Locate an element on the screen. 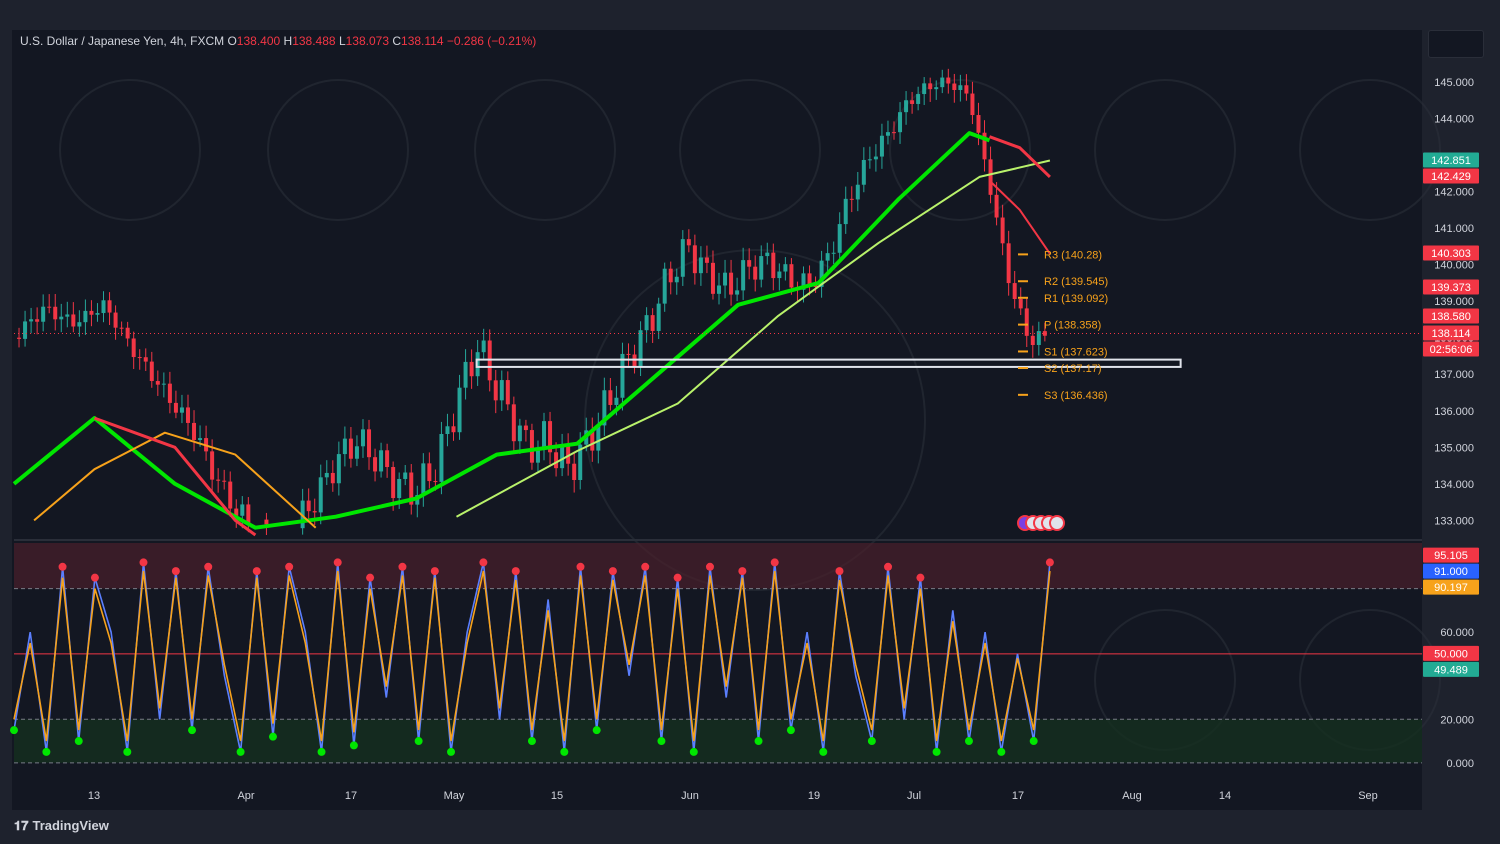 The height and width of the screenshot is (844, 1500). price-badge-label: 95.105 is located at coordinates (1451, 556).